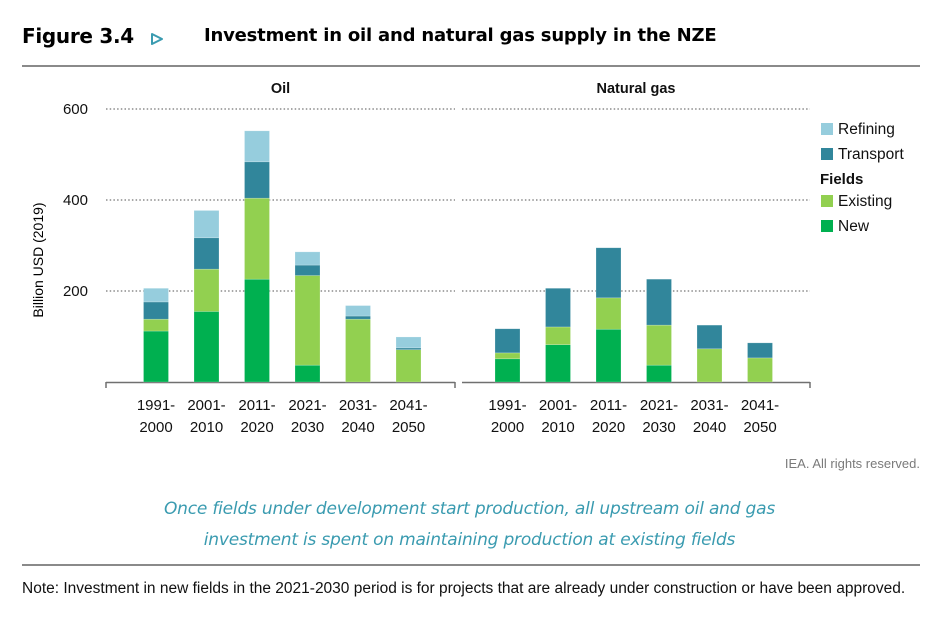 Image resolution: width=939 pixels, height=636 pixels. What do you see at coordinates (157, 39) in the screenshot?
I see `triangle-right-outline-icon` at bounding box center [157, 39].